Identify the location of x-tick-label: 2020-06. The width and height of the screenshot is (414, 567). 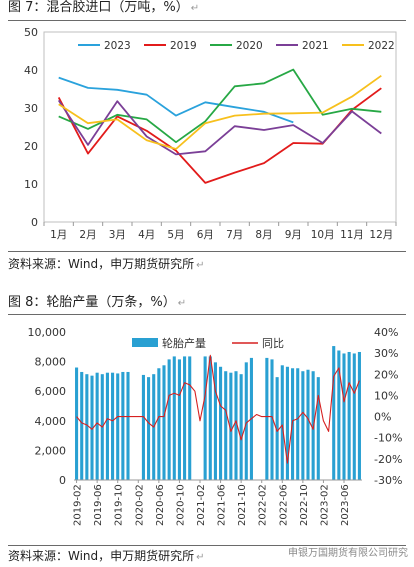
(160, 505).